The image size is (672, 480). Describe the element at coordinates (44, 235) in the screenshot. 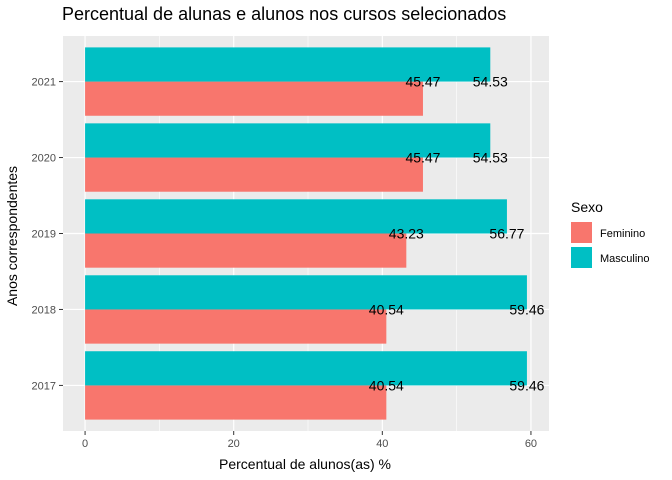

I see `y-tick-label: 2019` at that location.